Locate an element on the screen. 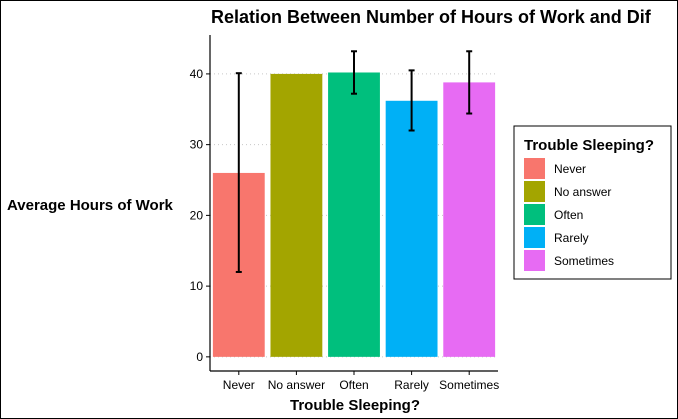  legend-label: Often is located at coordinates (568, 215).